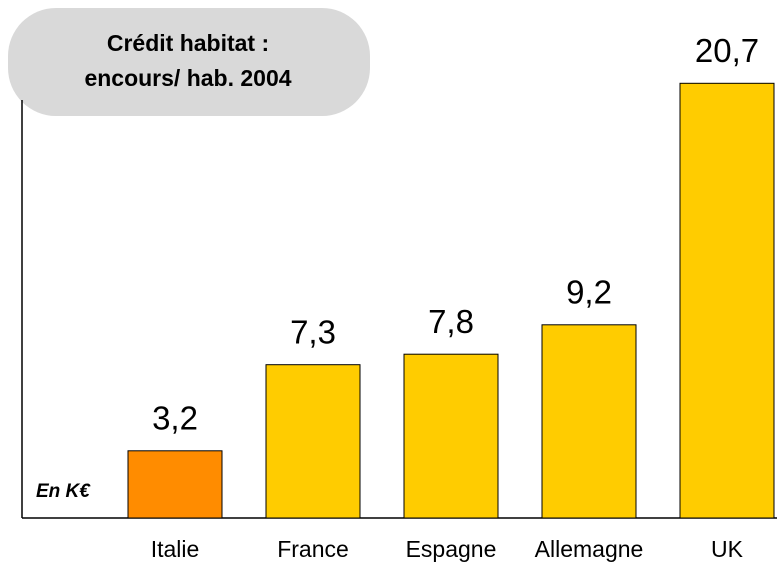 This screenshot has width=777, height=568. I want to click on value-label: 9,2, so click(589, 292).